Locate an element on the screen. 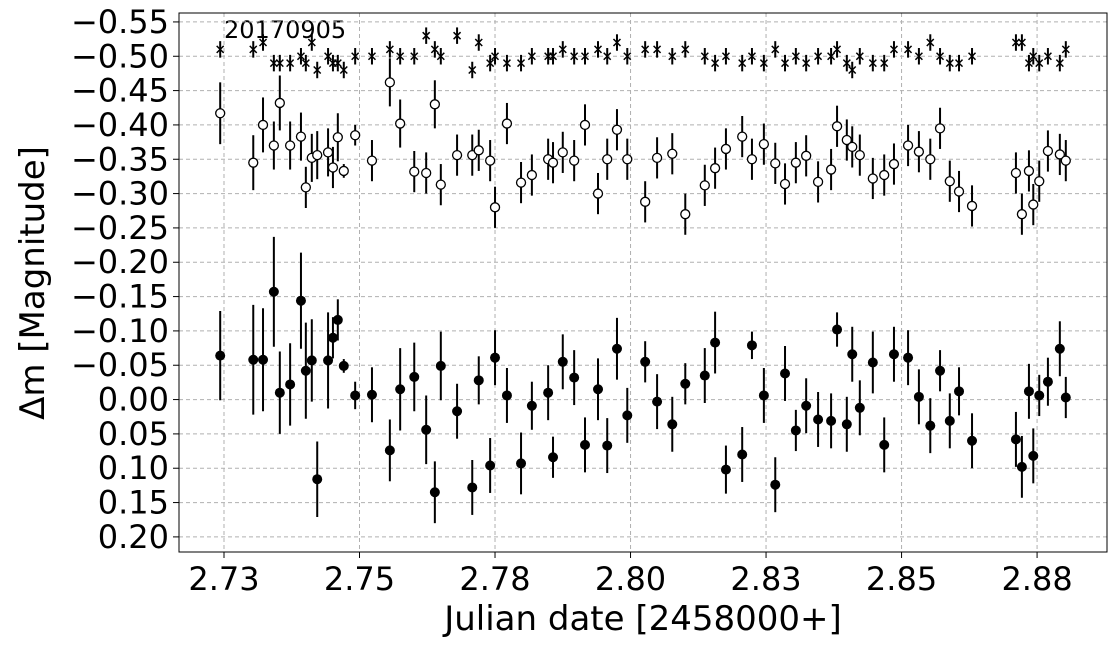  y-tick-label: −0.55 is located at coordinates (120, 22).